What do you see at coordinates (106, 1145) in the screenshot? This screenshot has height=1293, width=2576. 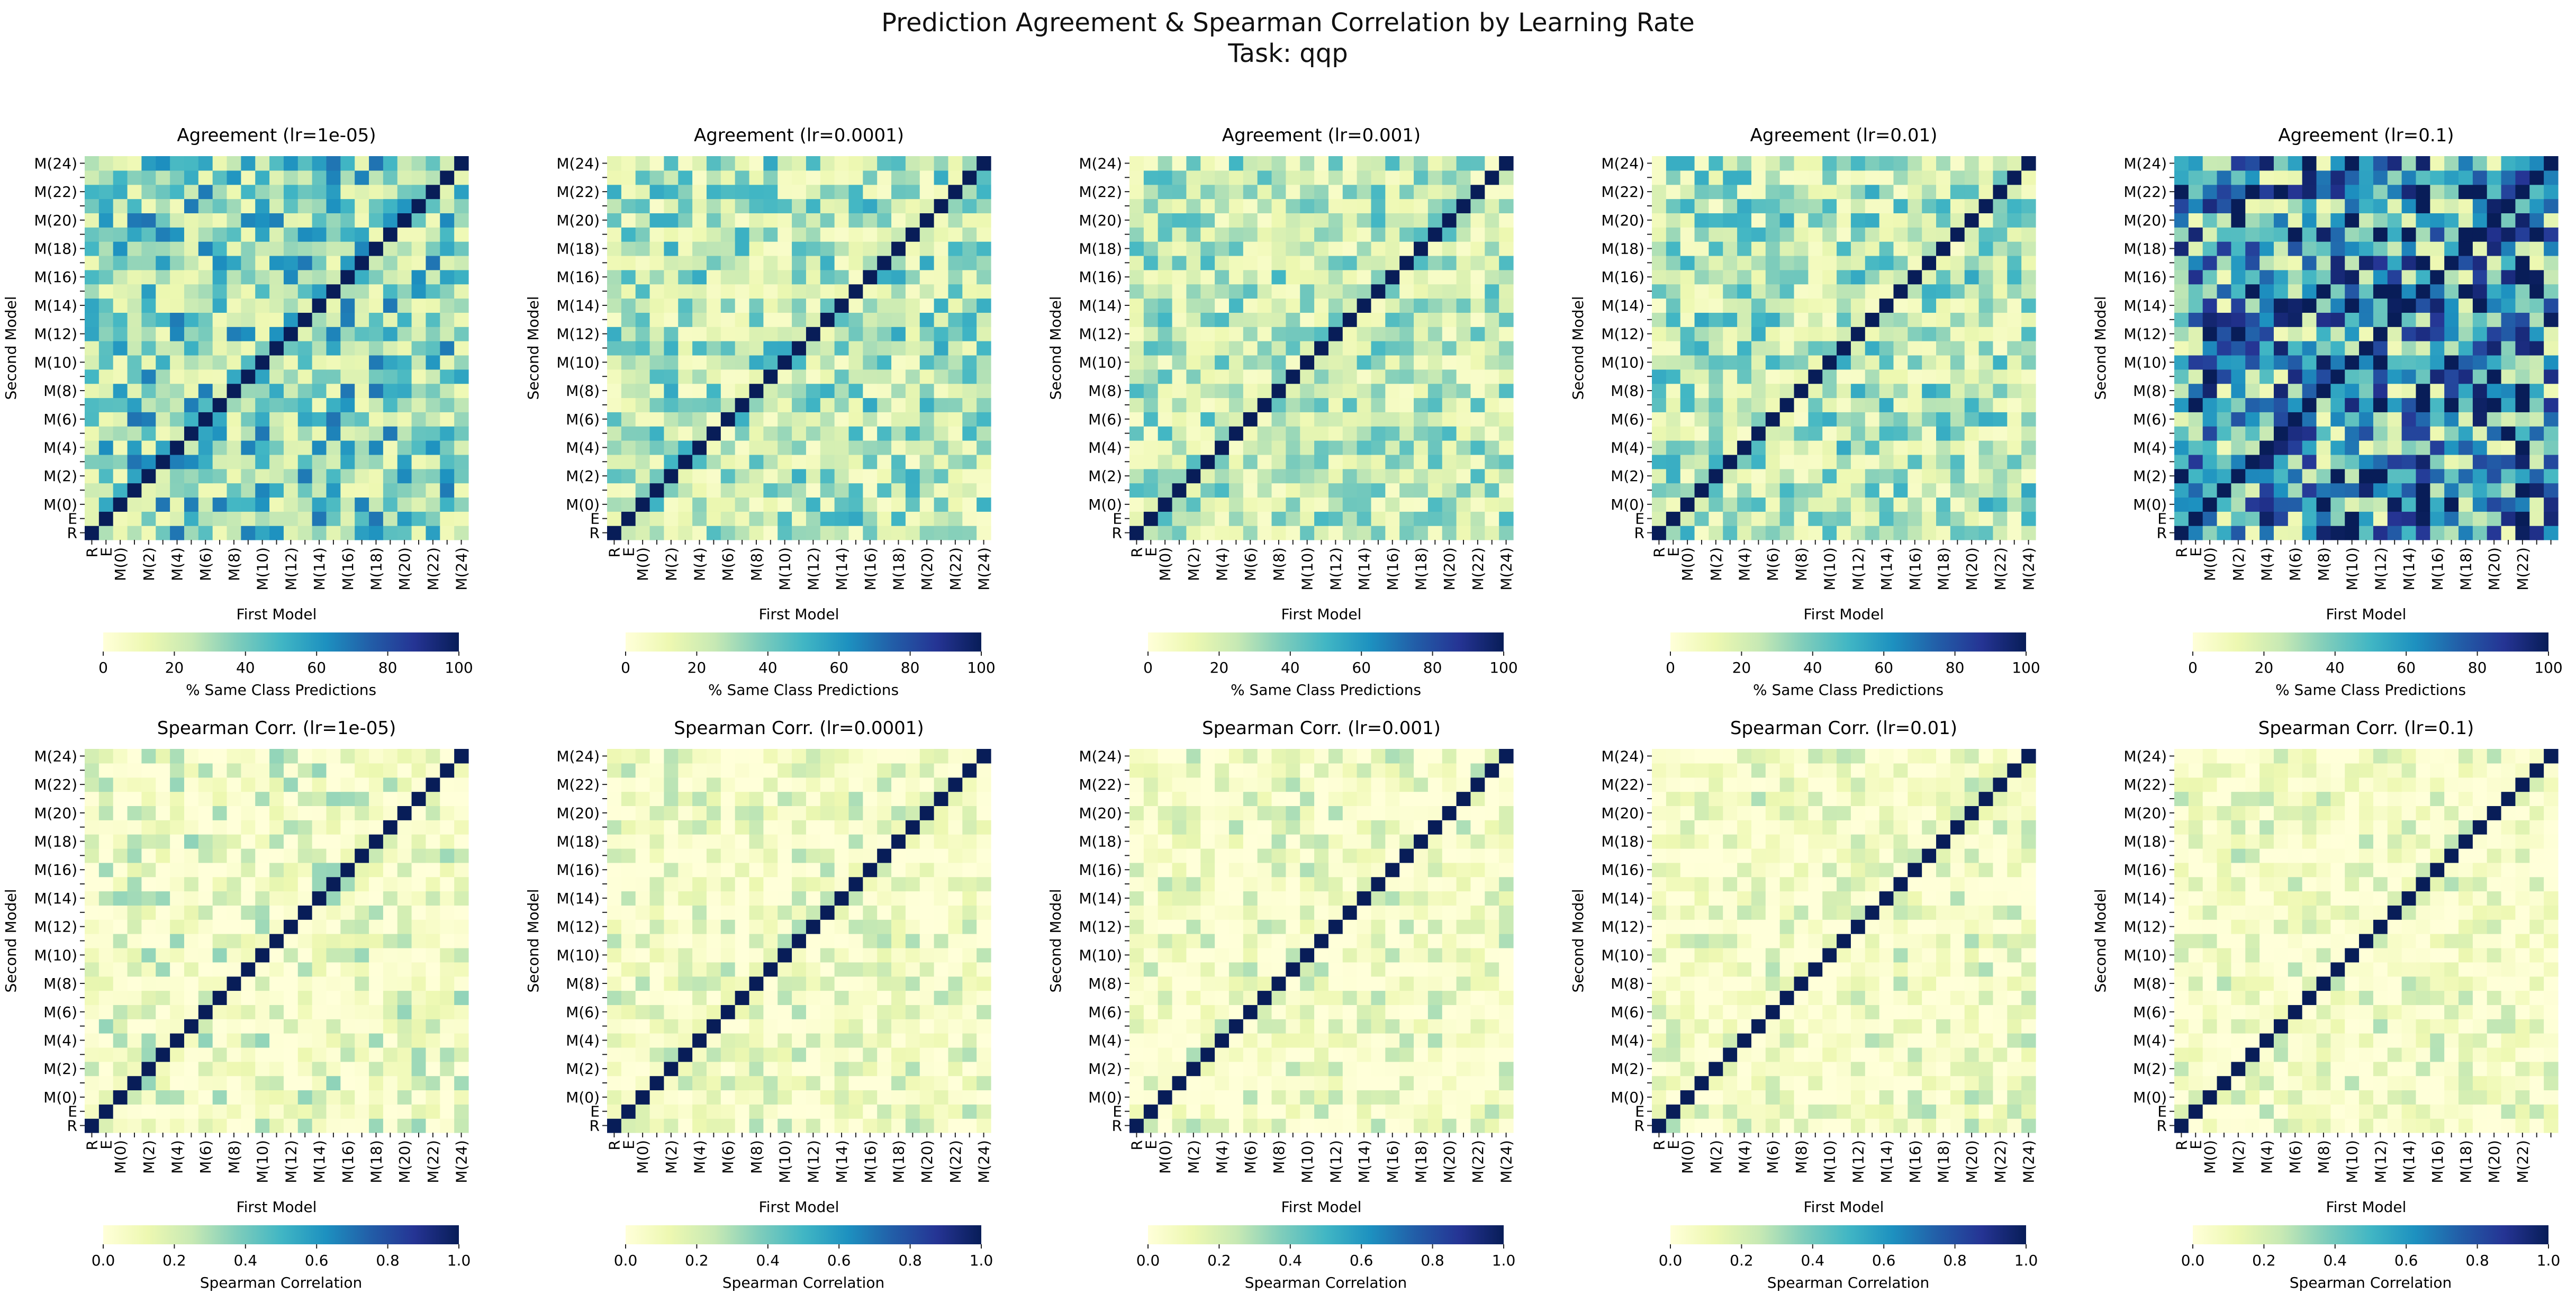 I see `x-tick-label: E` at bounding box center [106, 1145].